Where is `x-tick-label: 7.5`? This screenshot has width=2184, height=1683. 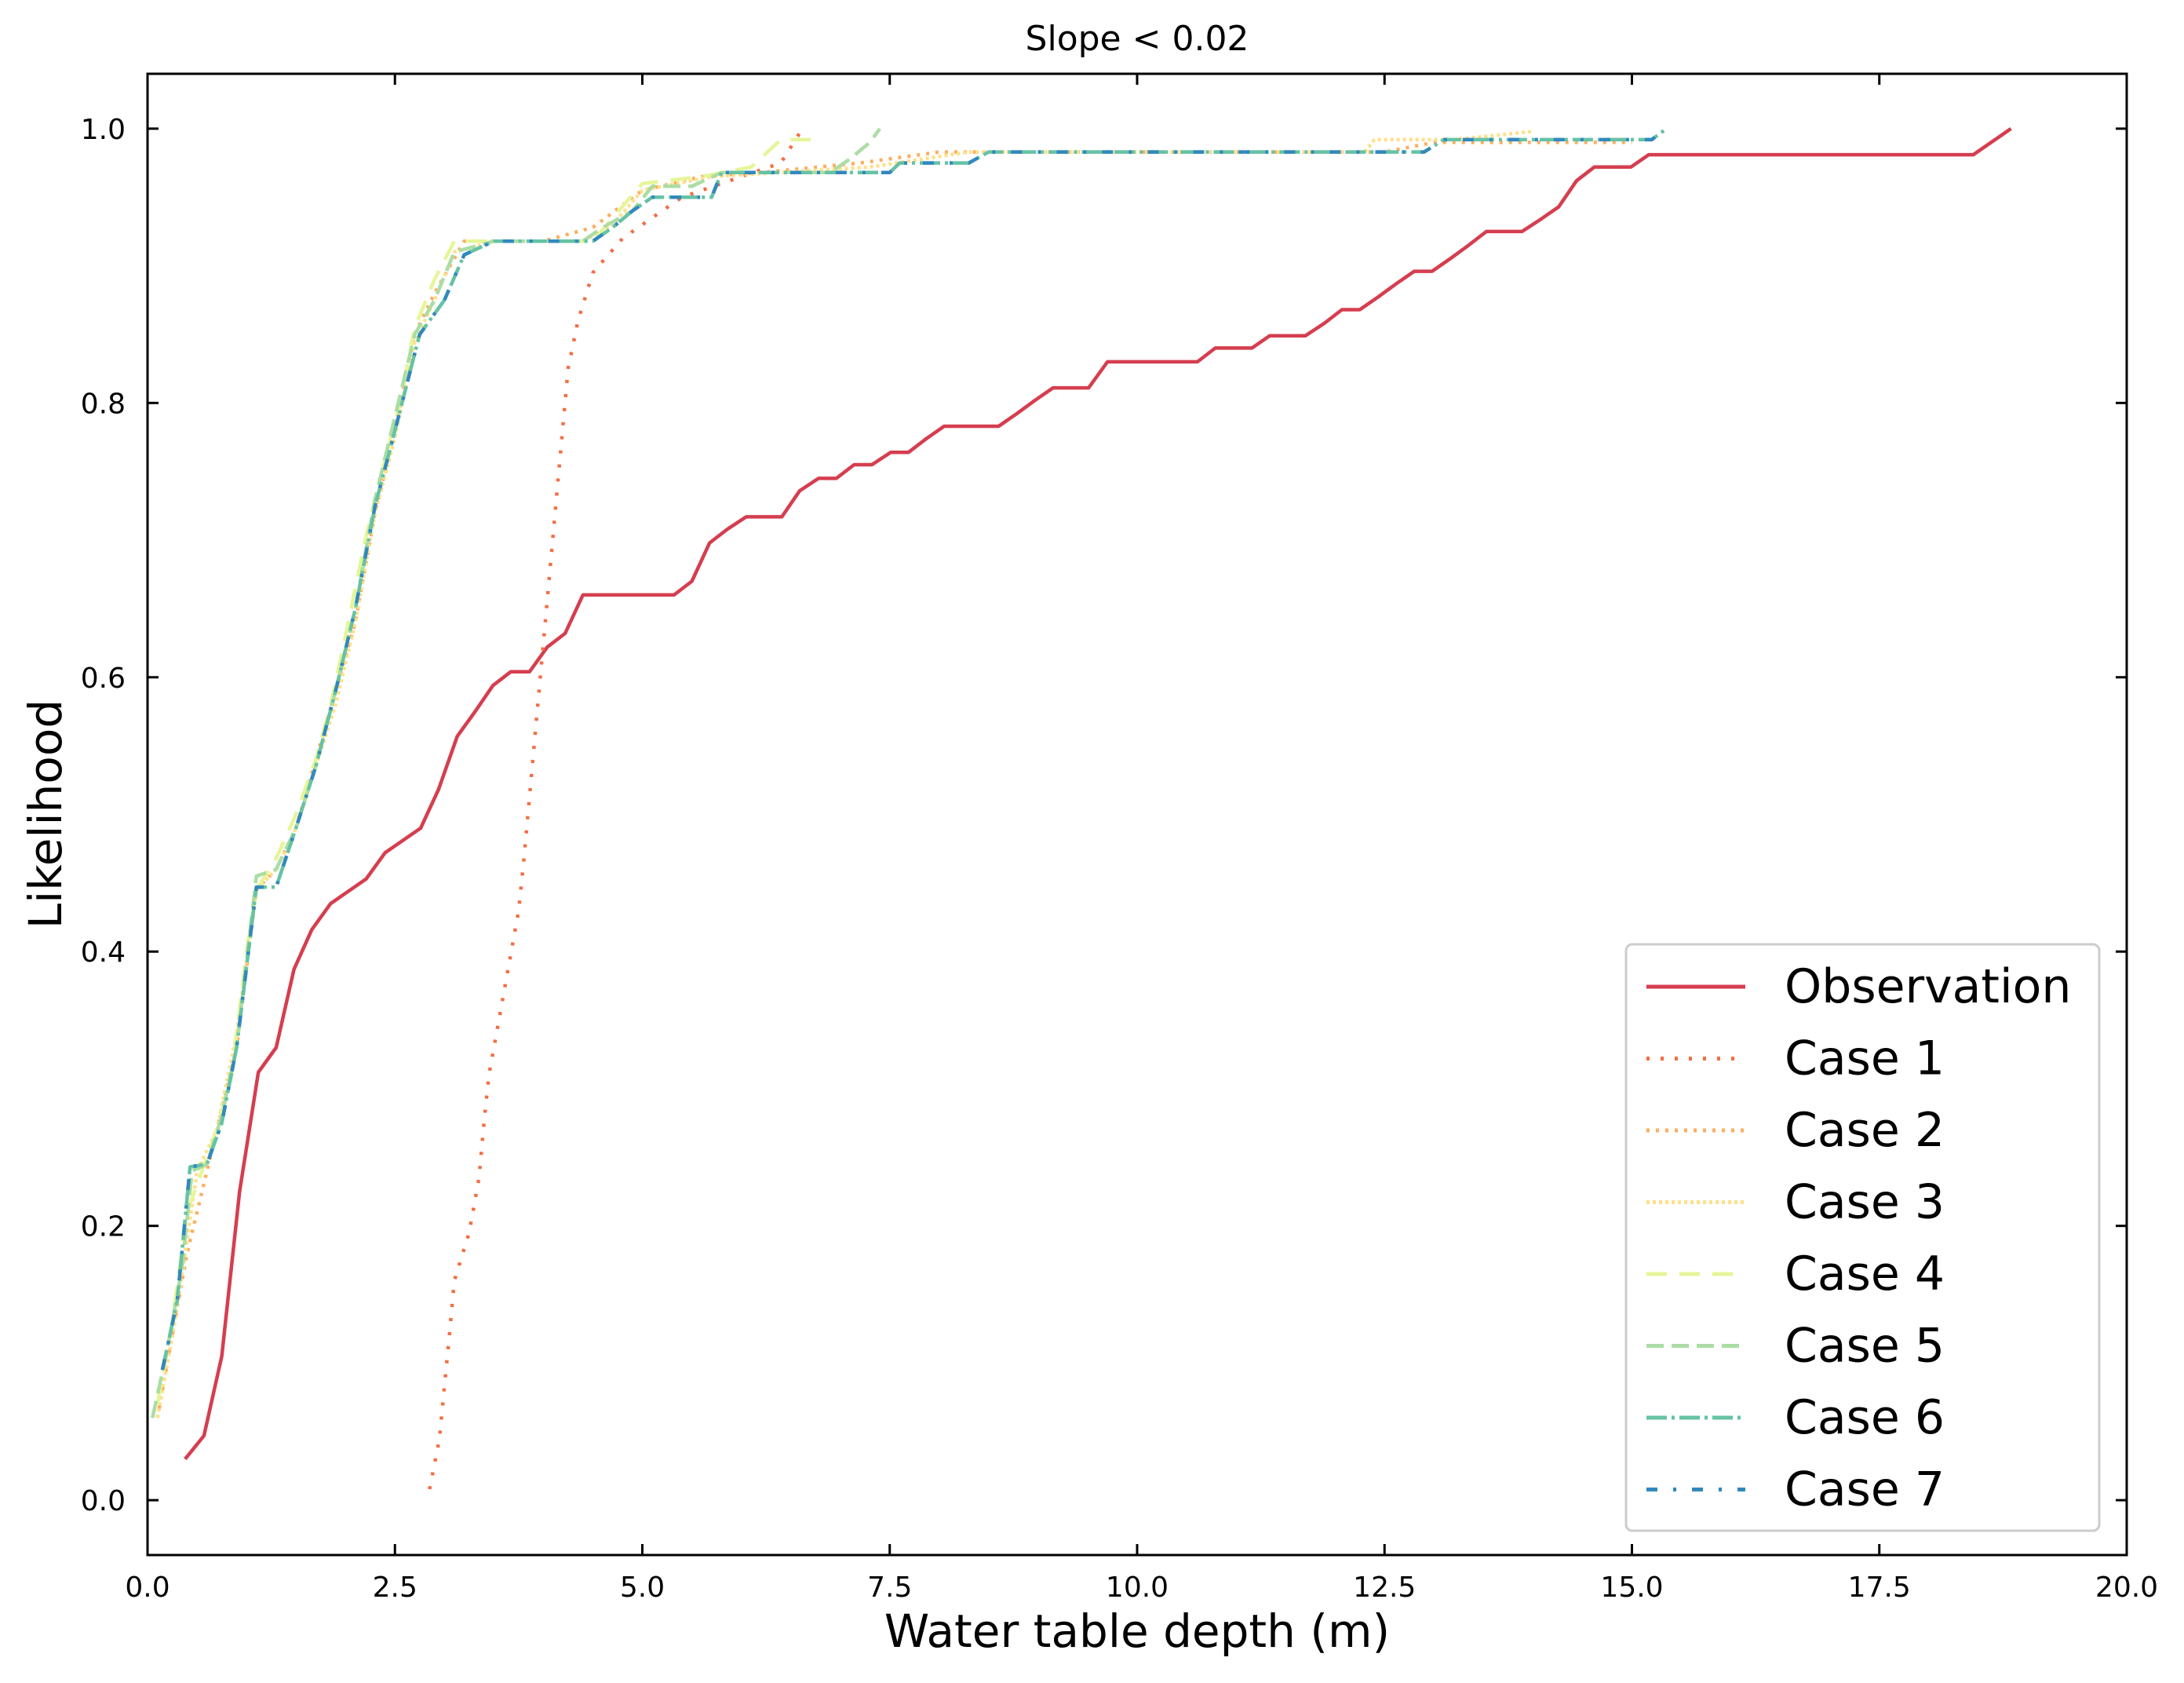
x-tick-label: 7.5 is located at coordinates (889, 1588).